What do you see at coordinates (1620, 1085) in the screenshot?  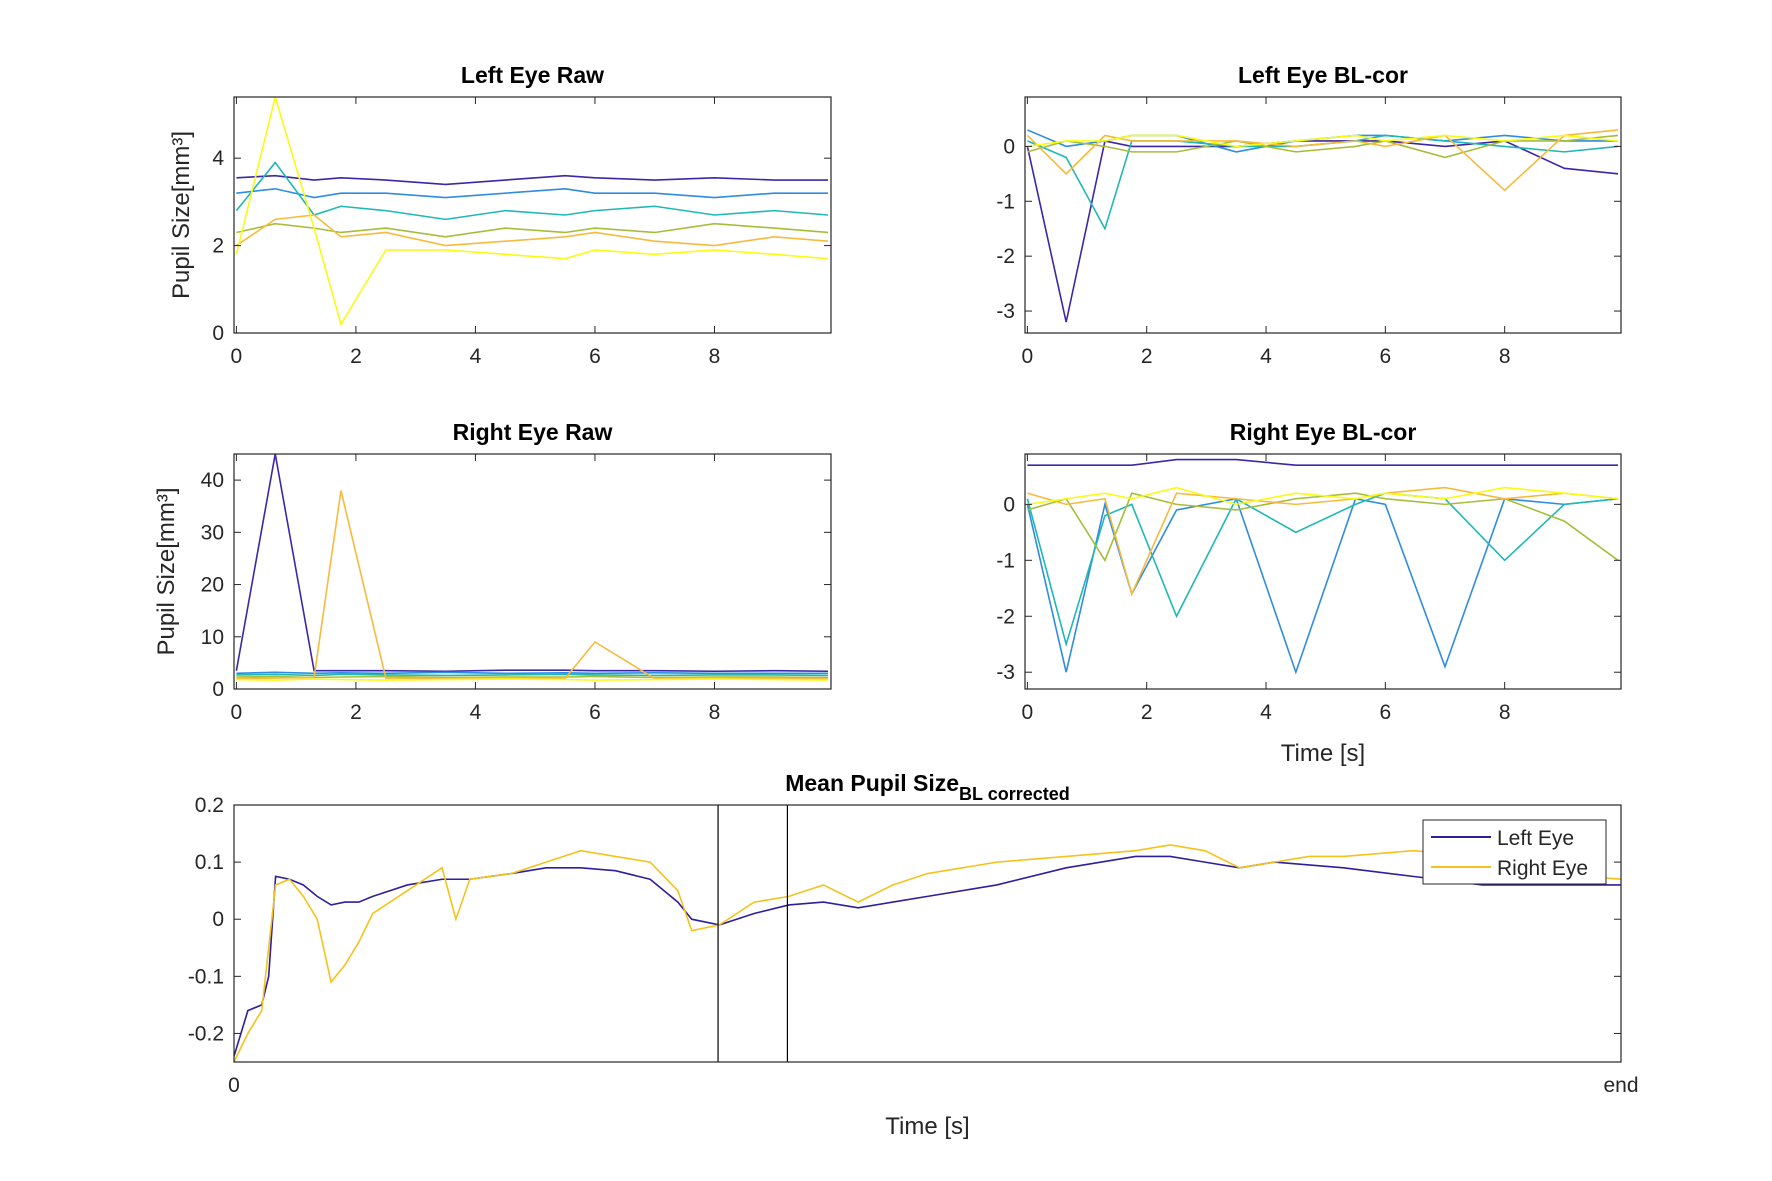 I see `x-tick-label: end` at bounding box center [1620, 1085].